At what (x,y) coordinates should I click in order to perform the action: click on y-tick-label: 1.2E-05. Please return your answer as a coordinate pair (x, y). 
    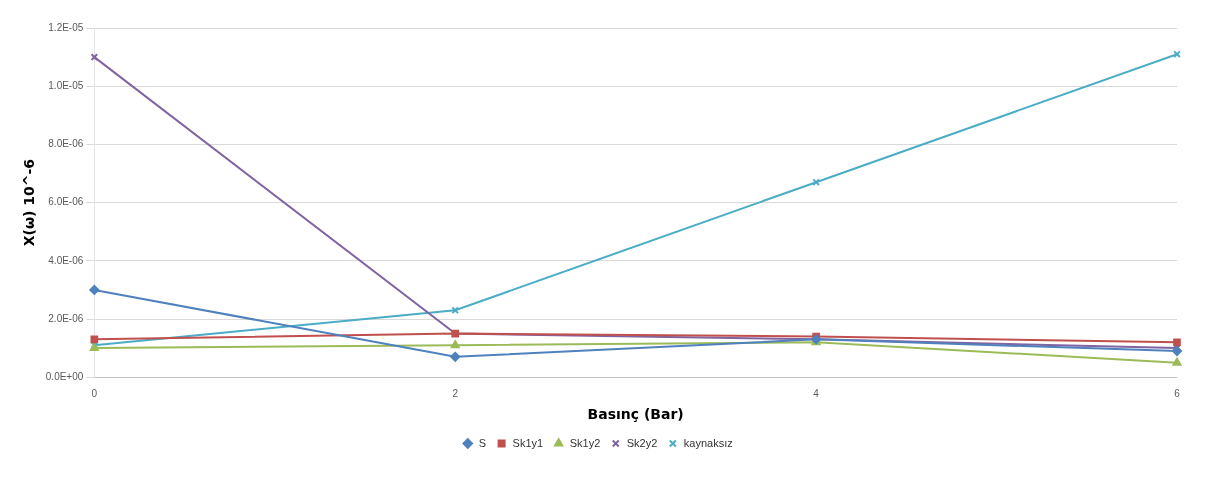
    Looking at the image, I should click on (66, 27).